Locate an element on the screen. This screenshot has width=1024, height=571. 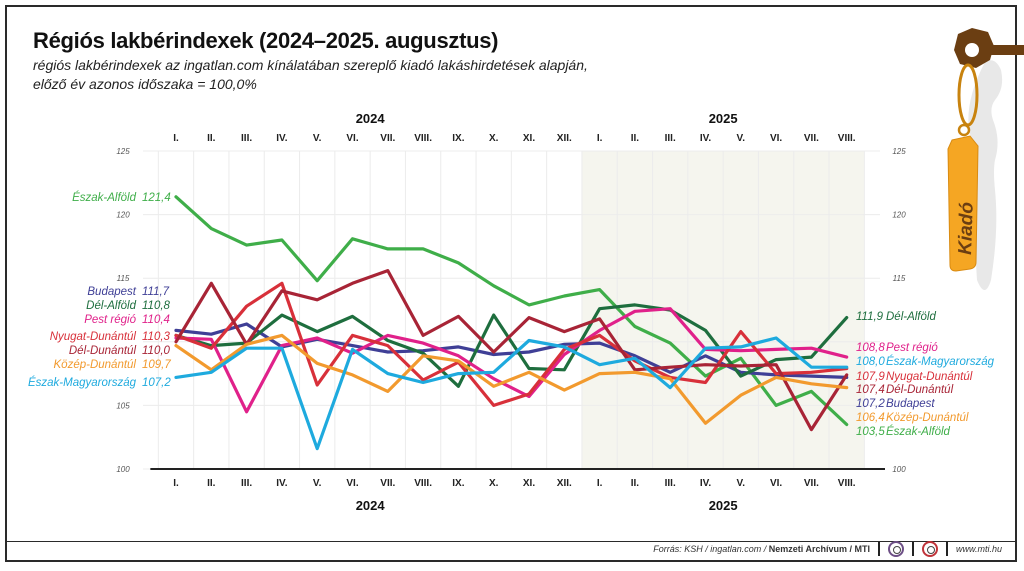
start-label-name: Észak-Magyarország is located at coordinates (82, 382).